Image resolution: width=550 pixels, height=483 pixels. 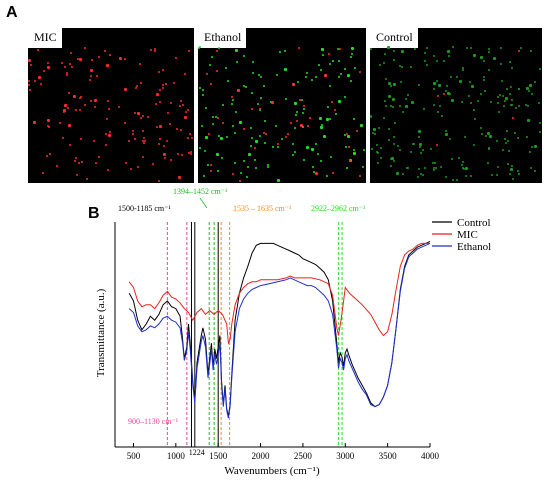 What do you see at coordinates (222, 38) in the screenshot?
I see `micrograph-label-ethanol: Ethanol` at bounding box center [222, 38].